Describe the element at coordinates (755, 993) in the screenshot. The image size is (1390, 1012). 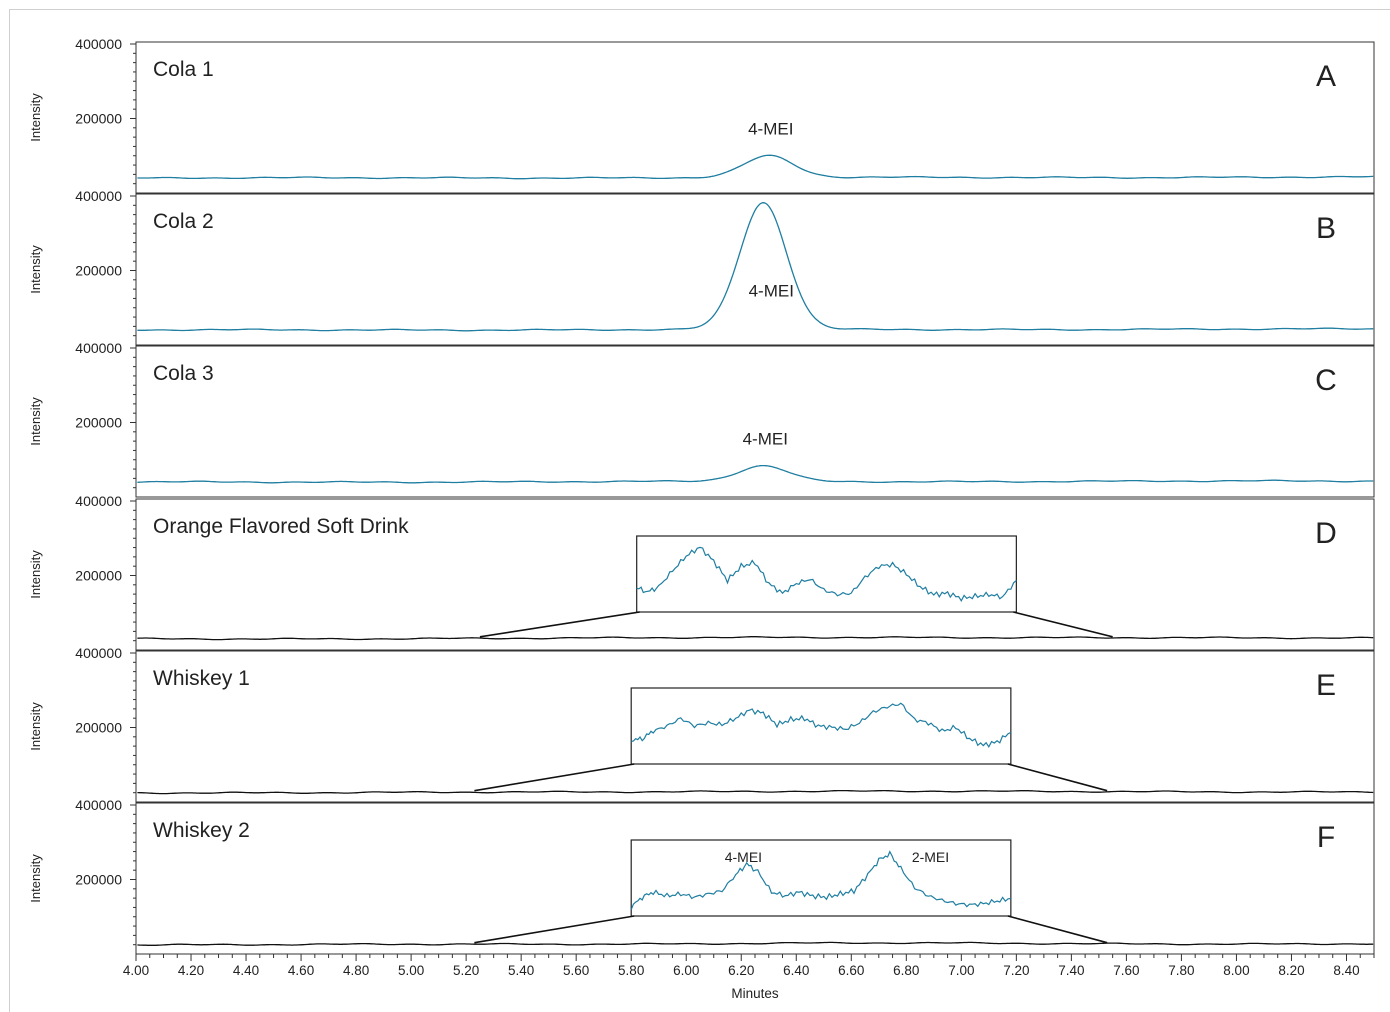
I see `x-axis-label: Minutes` at that location.